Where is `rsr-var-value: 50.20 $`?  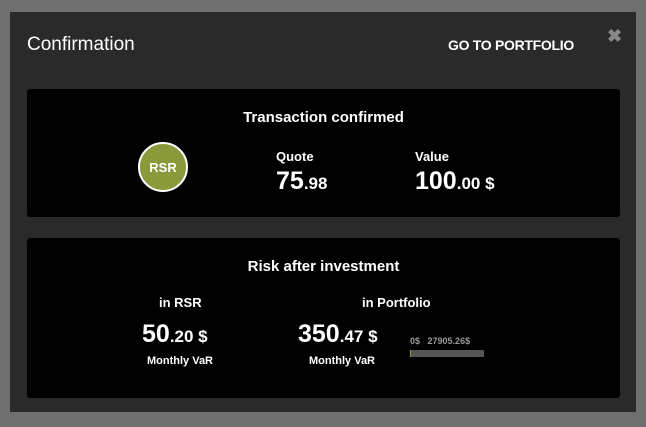 rsr-var-value: 50.20 $ is located at coordinates (175, 334).